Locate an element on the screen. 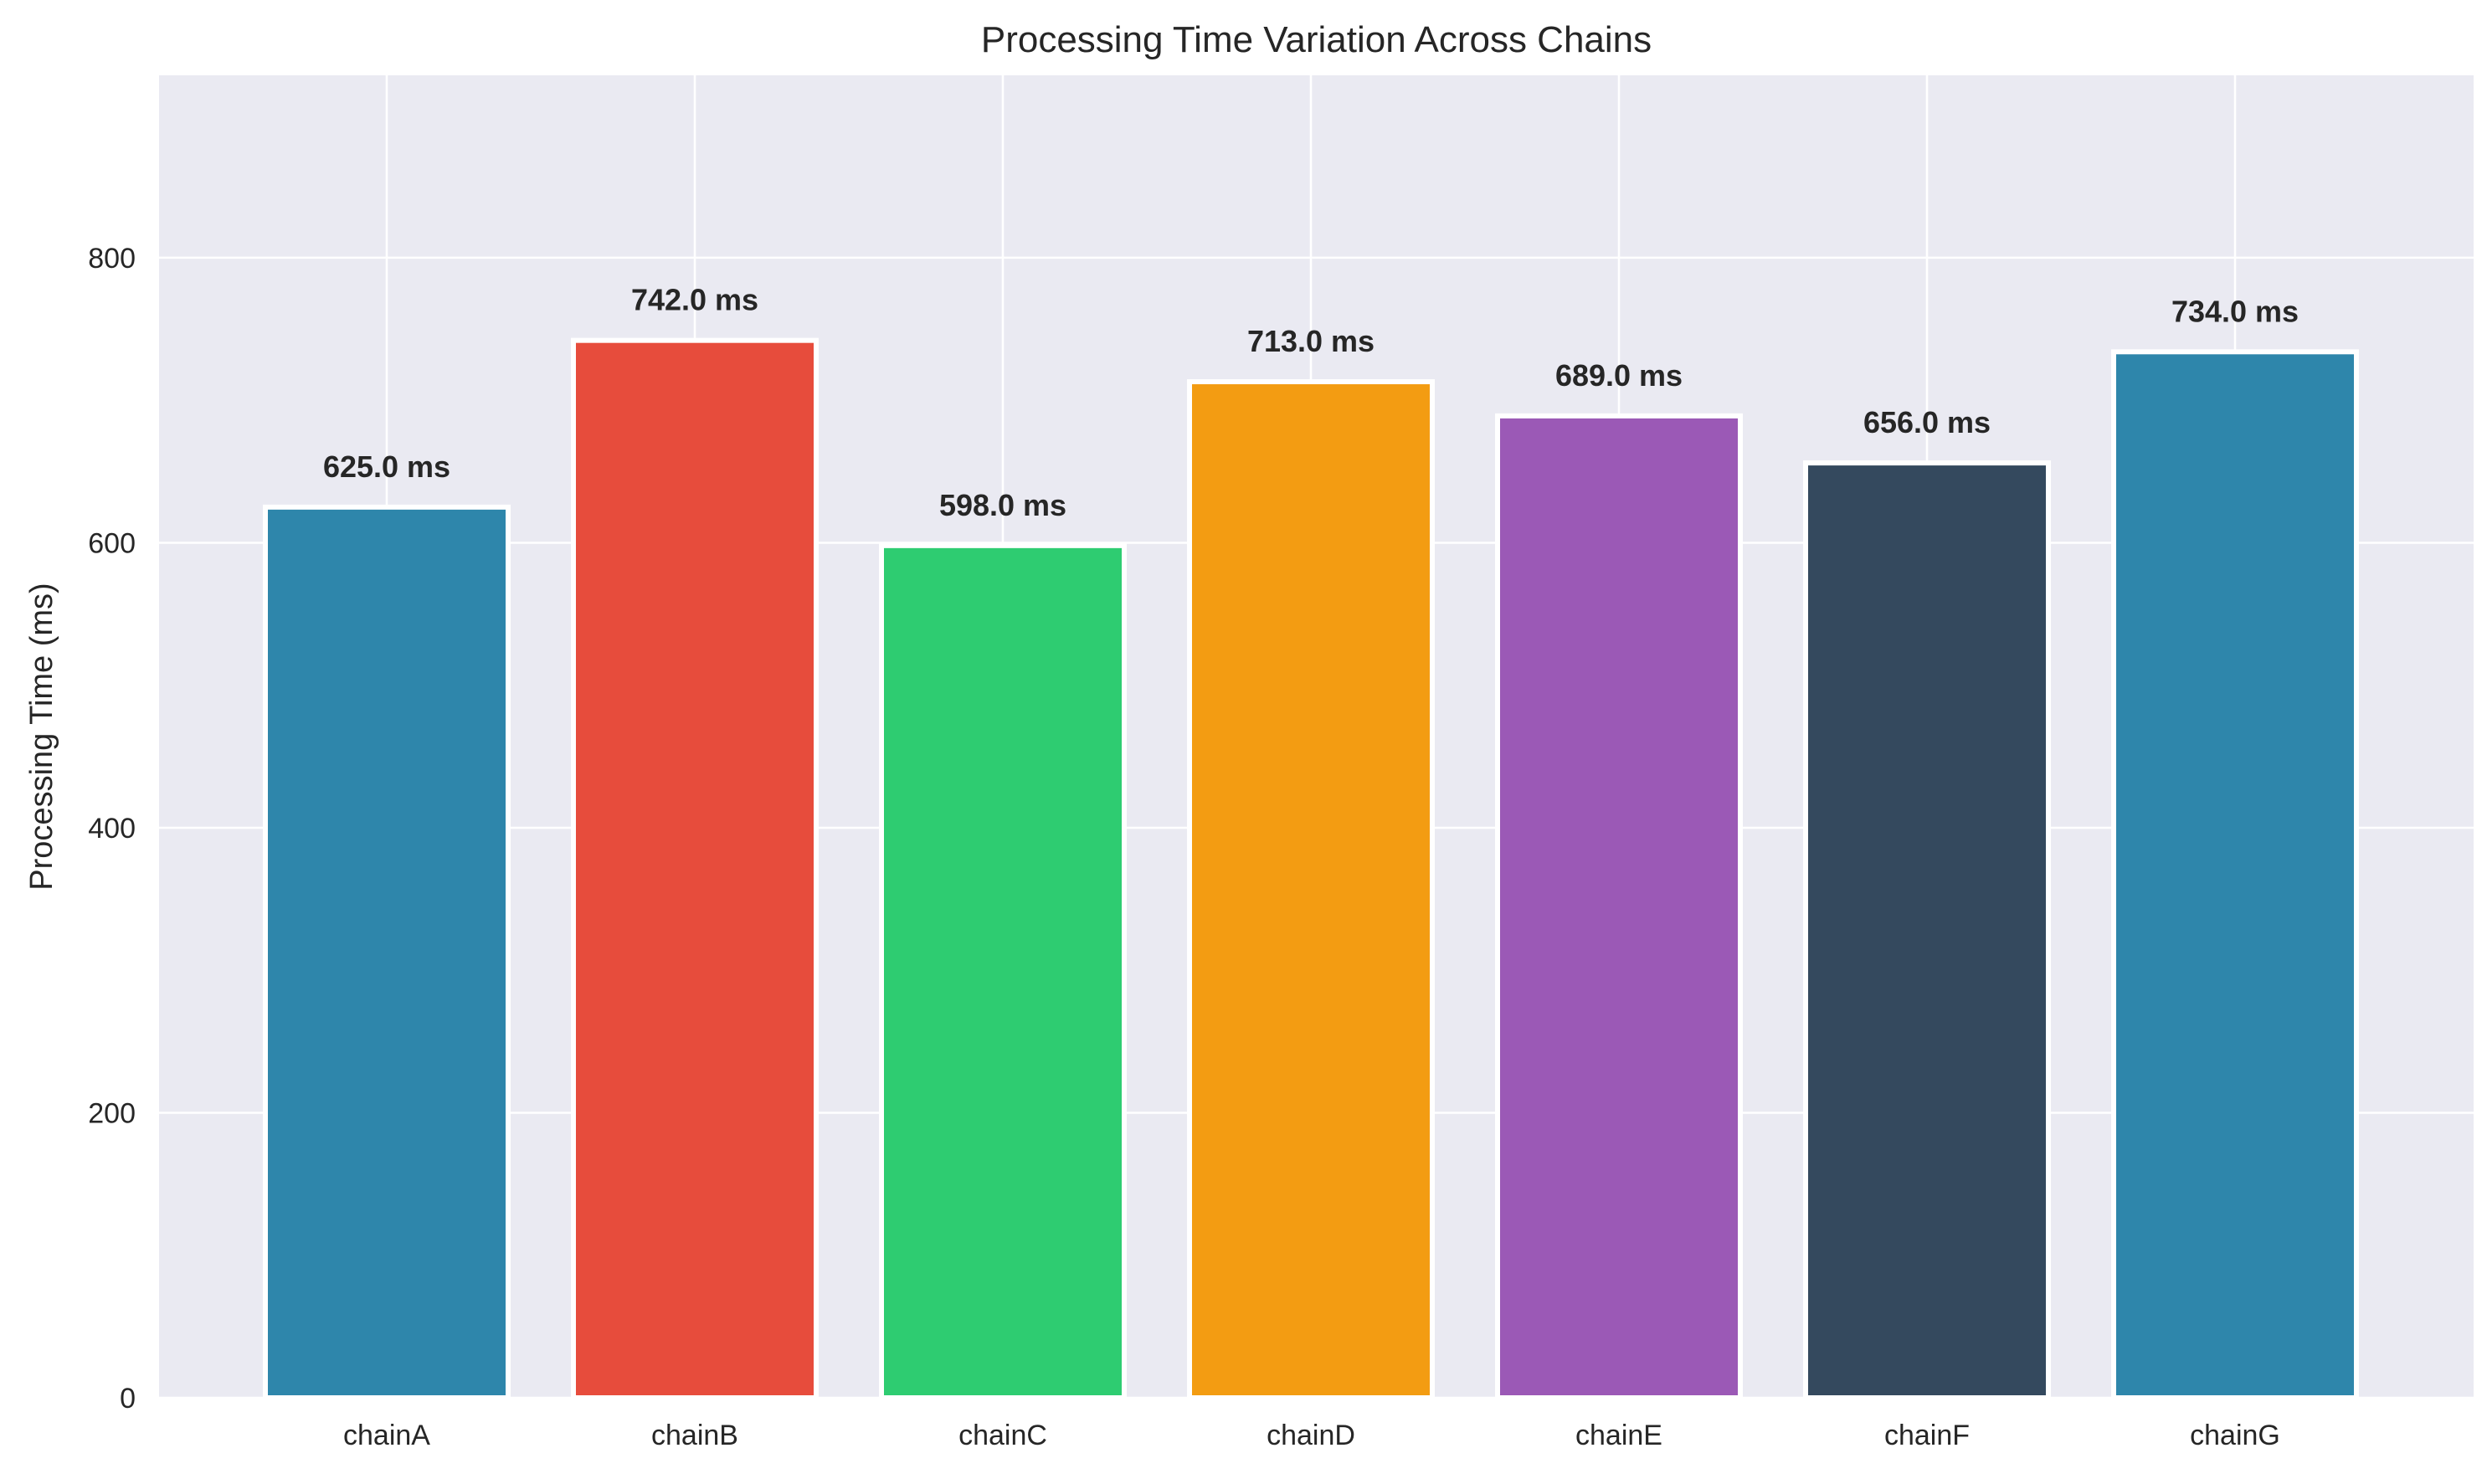 The width and height of the screenshot is (2487, 1484). y-axis-label: Processing Time (ms) is located at coordinates (41, 737).